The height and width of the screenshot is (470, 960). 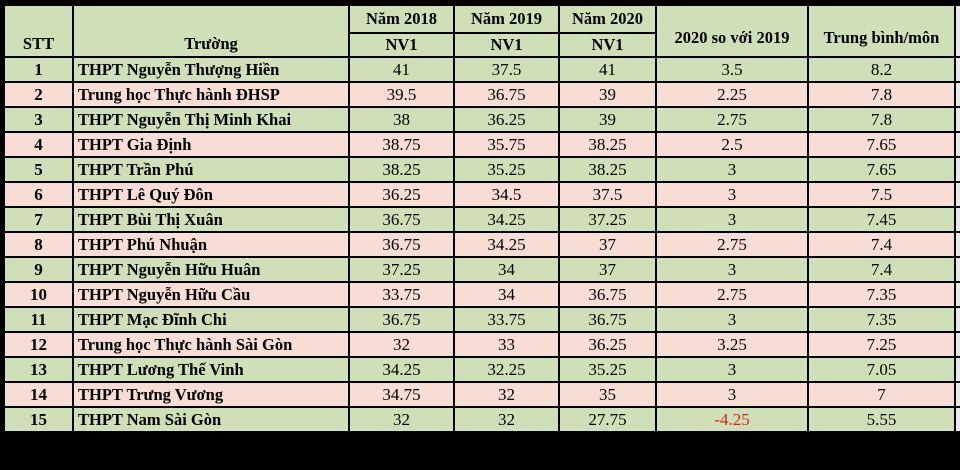 I want to click on table-row: 14 THPT Trưng Vương 34.75 32 35 3 7, so click(x=481, y=394).